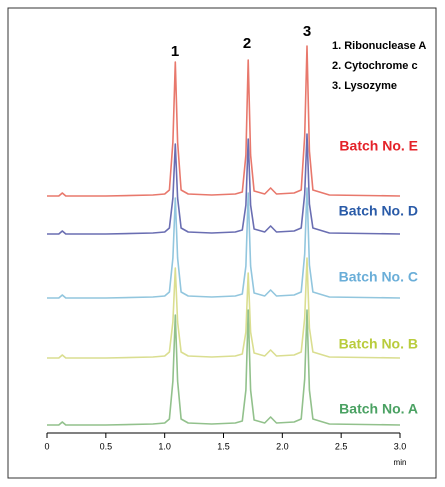 Image resolution: width=445 pixels, height=487 pixels. Describe the element at coordinates (247, 43) in the screenshot. I see `peak-label: 2` at that location.